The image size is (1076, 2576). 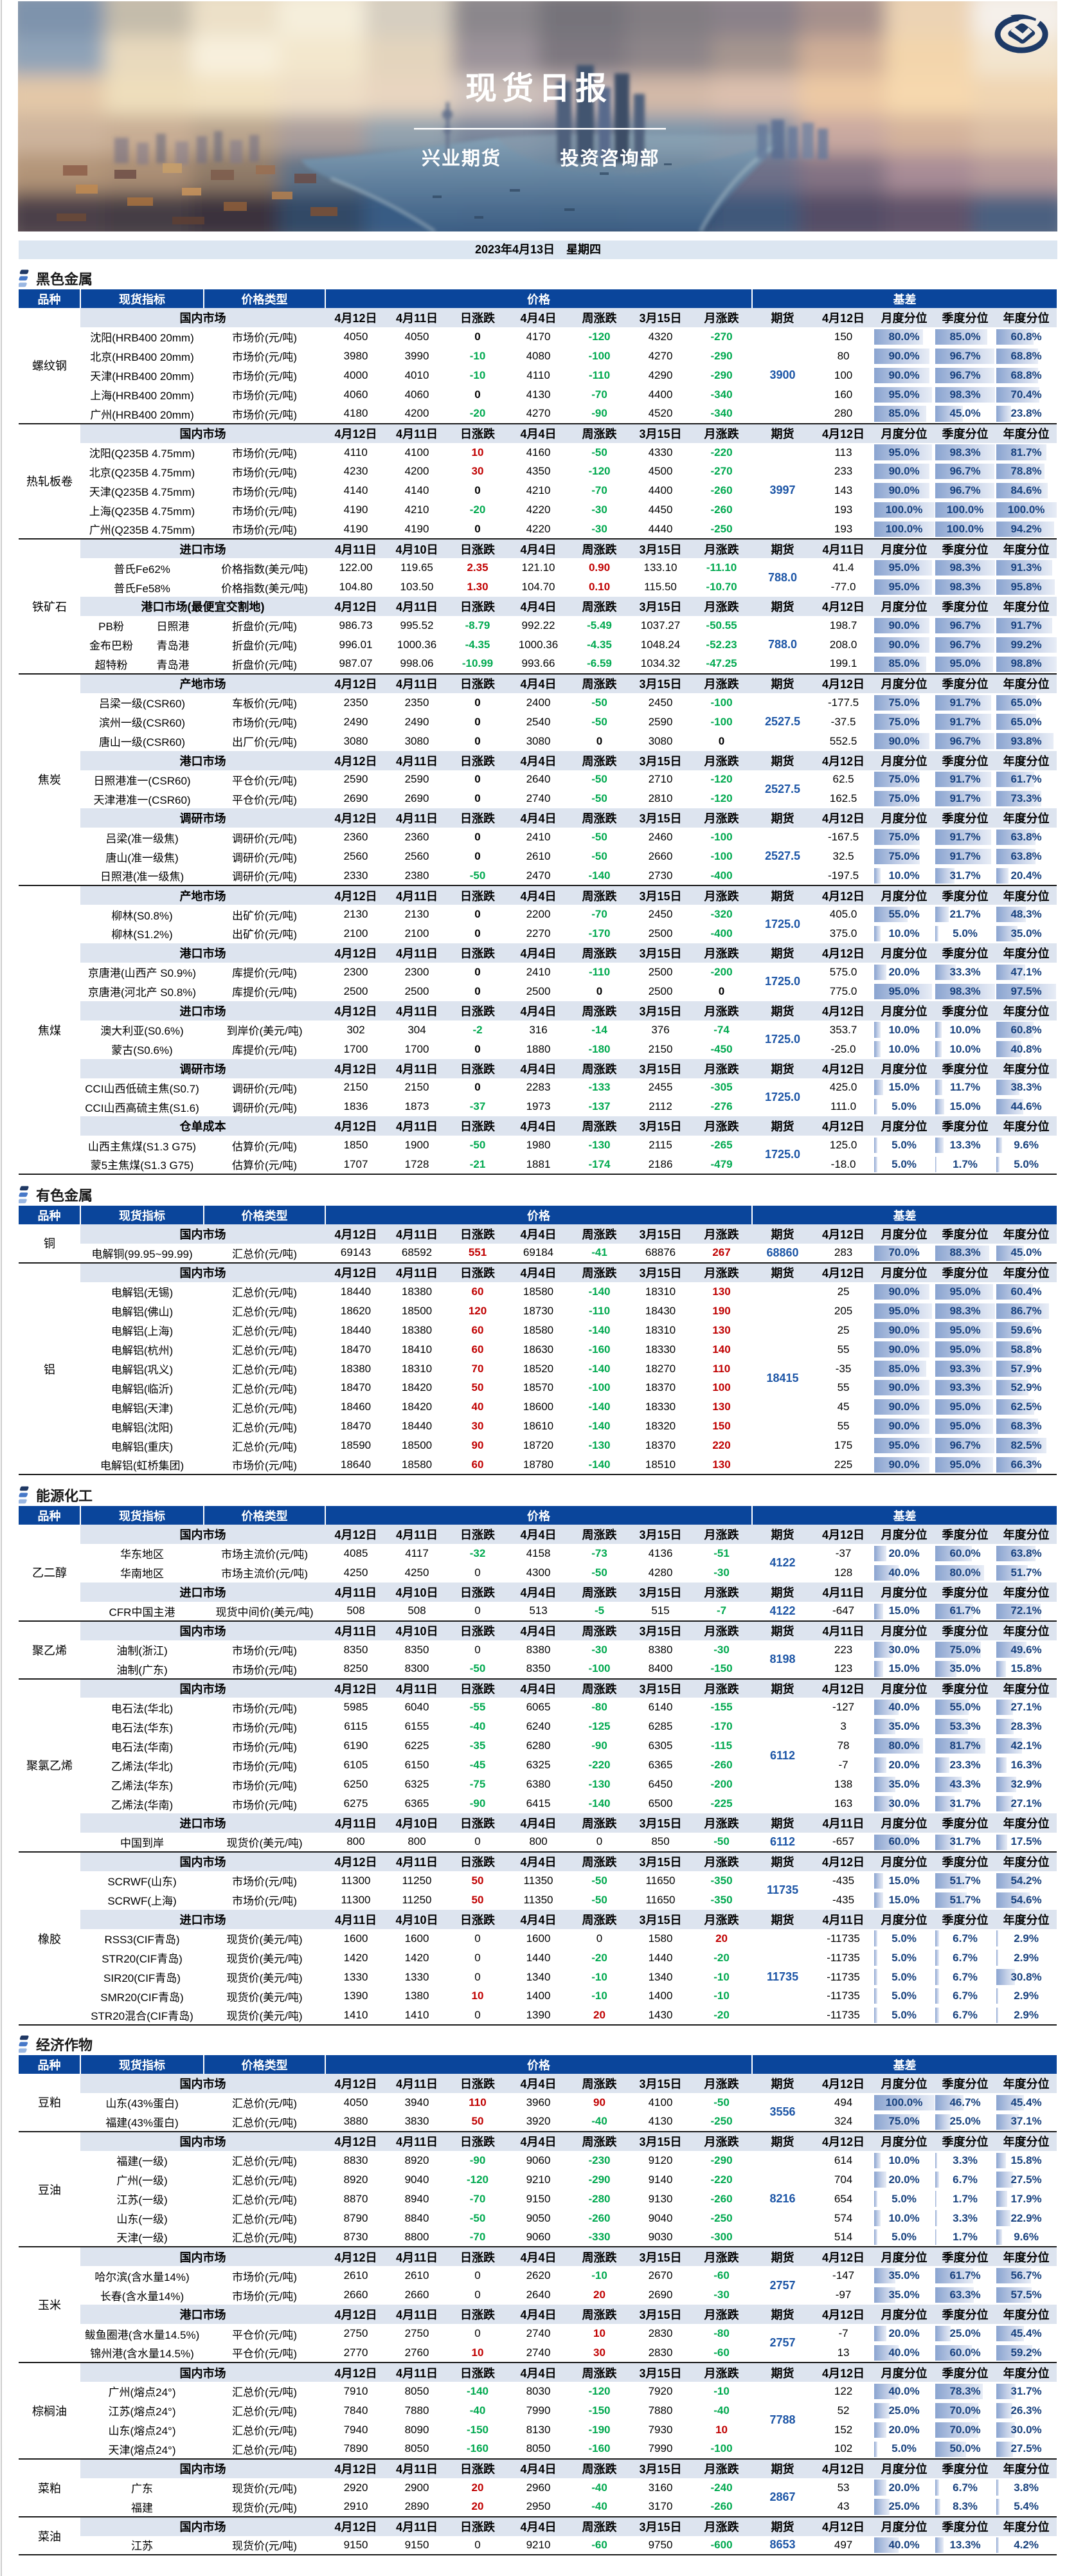 I want to click on svg-text: 现货日报, so click(x=538, y=88).